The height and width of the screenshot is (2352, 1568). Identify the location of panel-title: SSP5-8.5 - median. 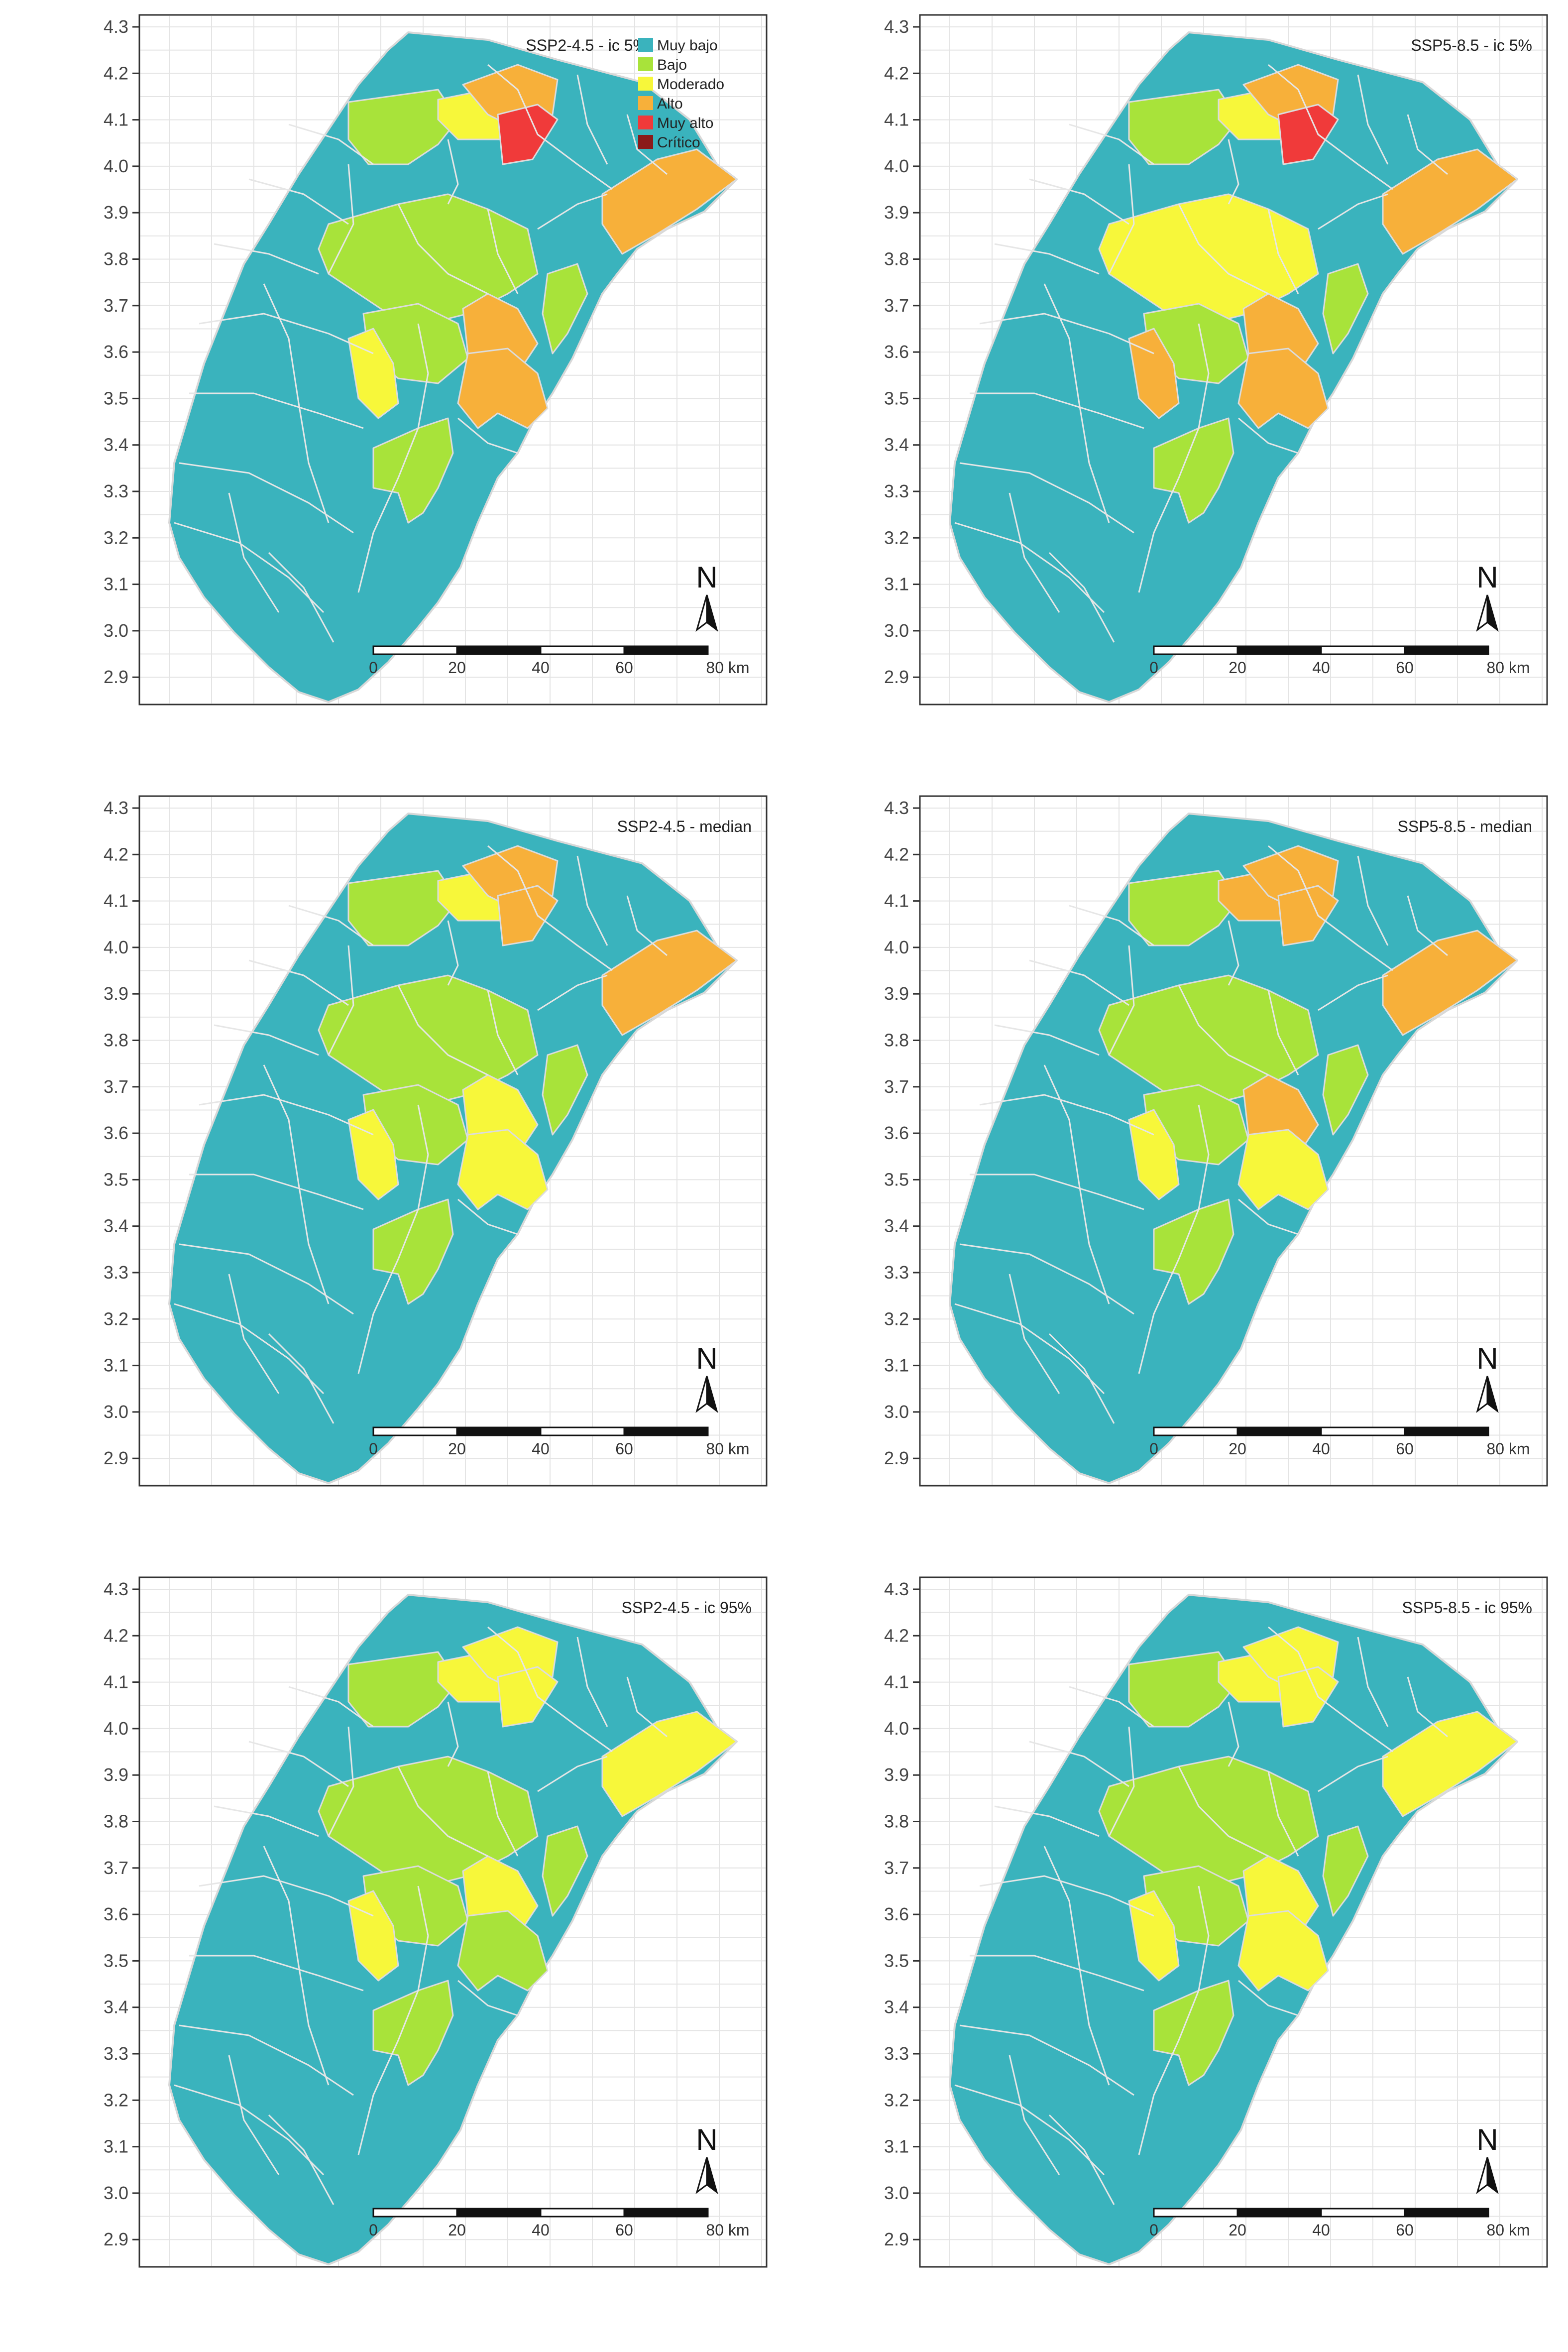
(1465, 826).